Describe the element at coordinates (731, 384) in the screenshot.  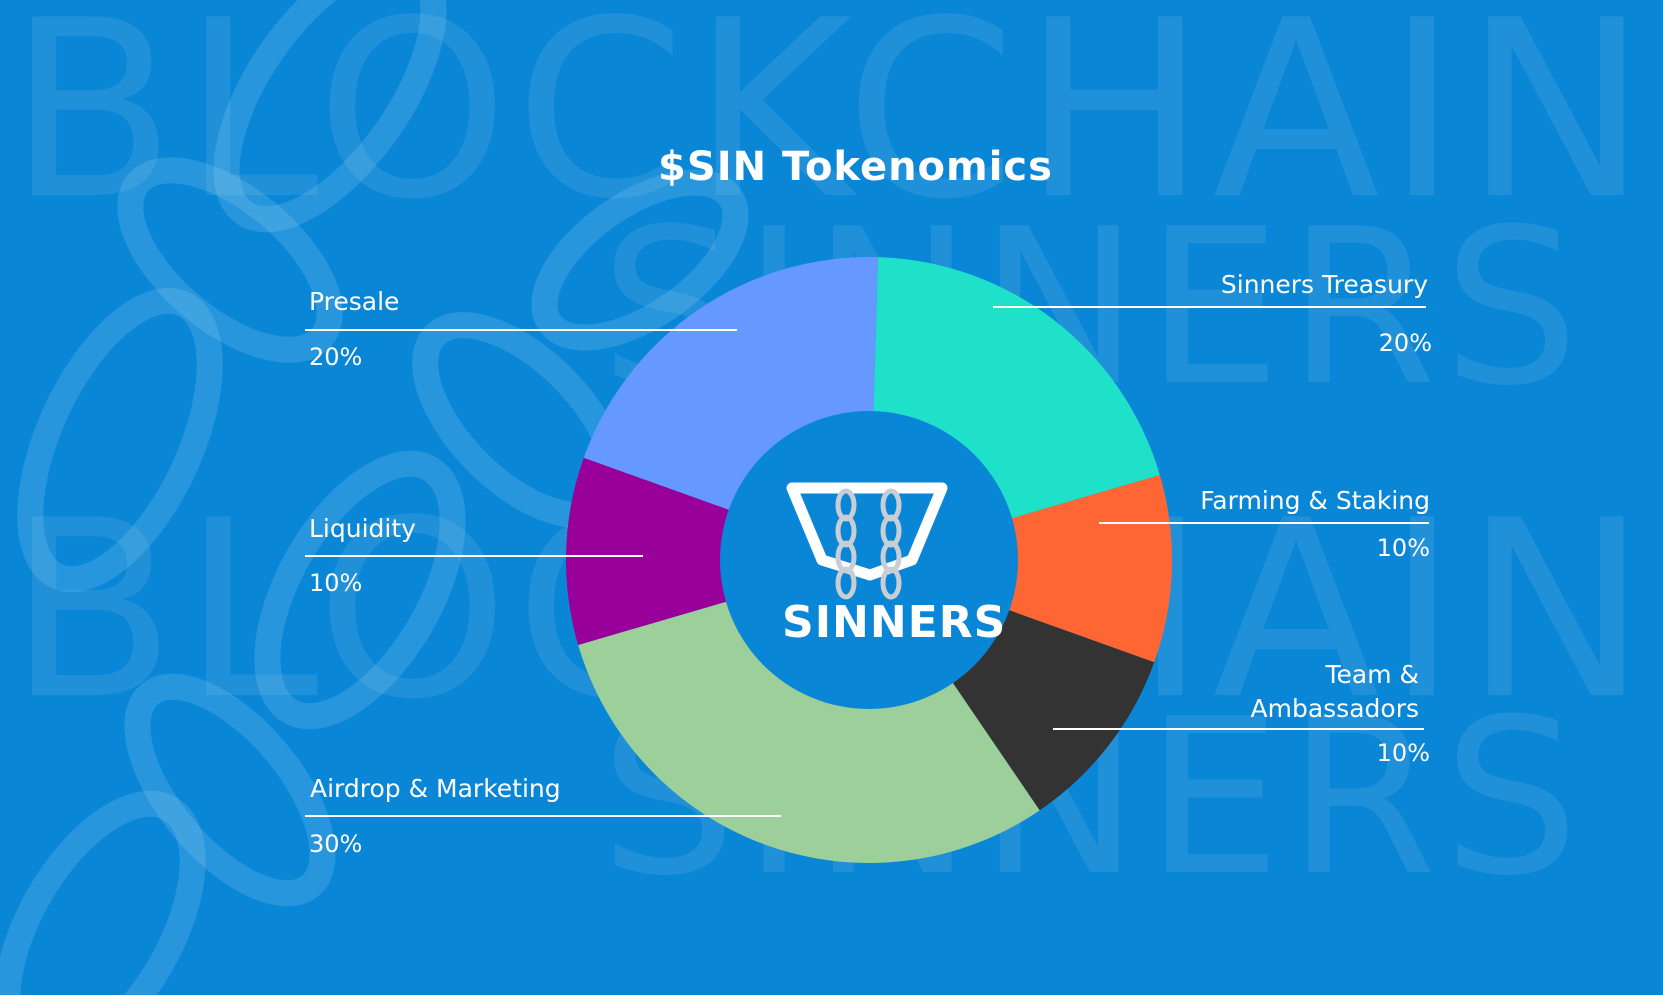
I see `slice-presale` at that location.